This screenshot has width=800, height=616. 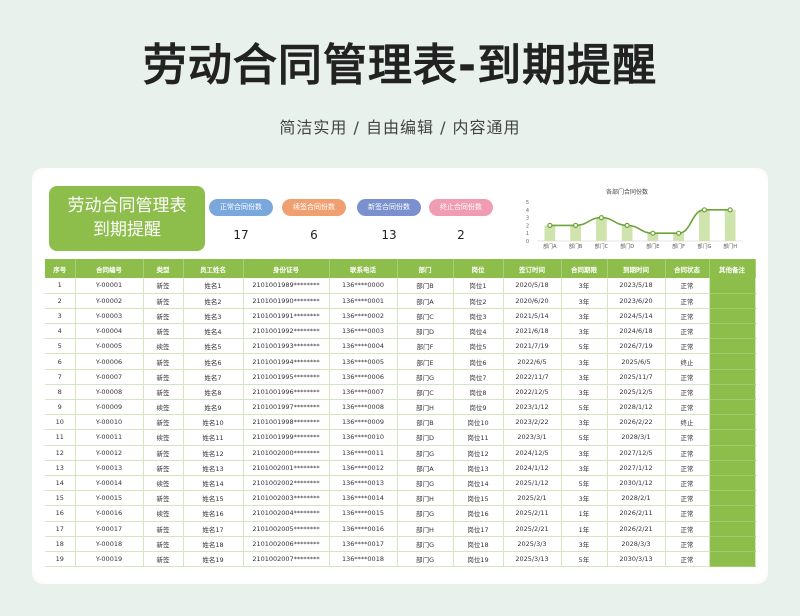 What do you see at coordinates (363, 331) in the screenshot?
I see `table-cell: 136****0003` at bounding box center [363, 331].